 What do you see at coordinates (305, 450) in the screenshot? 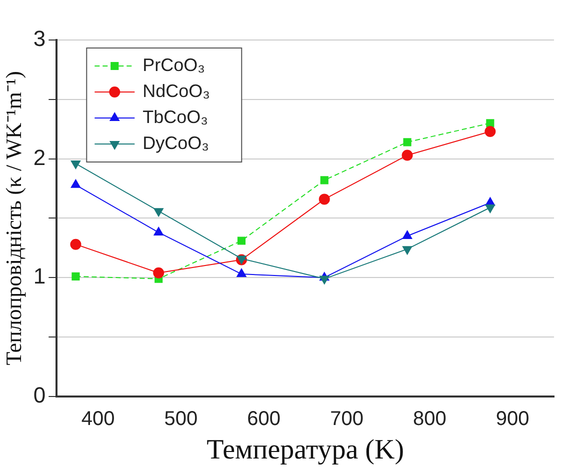
I see `x-axis-title: Температура (K)` at bounding box center [305, 450].